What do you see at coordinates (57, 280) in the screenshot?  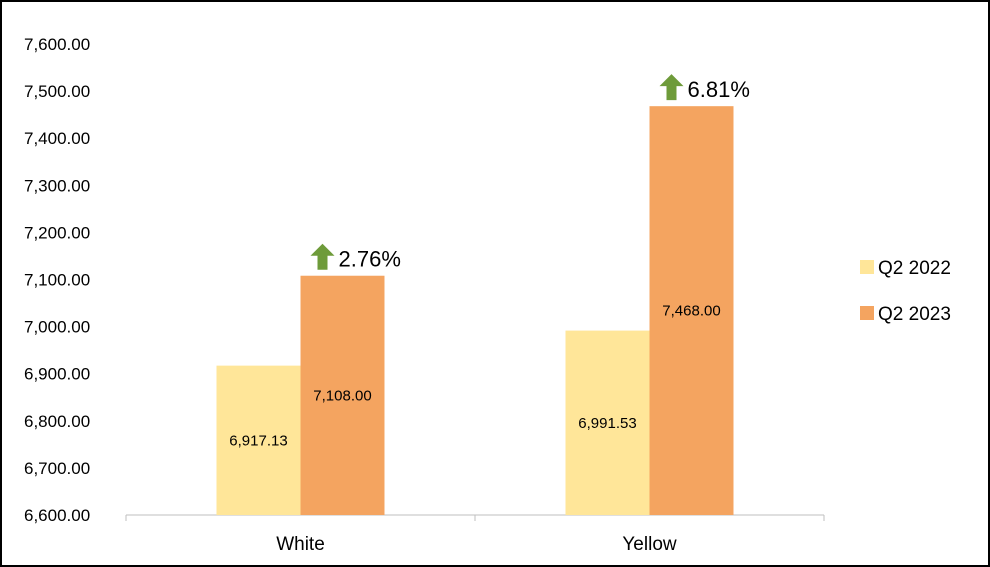 I see `y-tick-label: 7,100.00` at bounding box center [57, 280].